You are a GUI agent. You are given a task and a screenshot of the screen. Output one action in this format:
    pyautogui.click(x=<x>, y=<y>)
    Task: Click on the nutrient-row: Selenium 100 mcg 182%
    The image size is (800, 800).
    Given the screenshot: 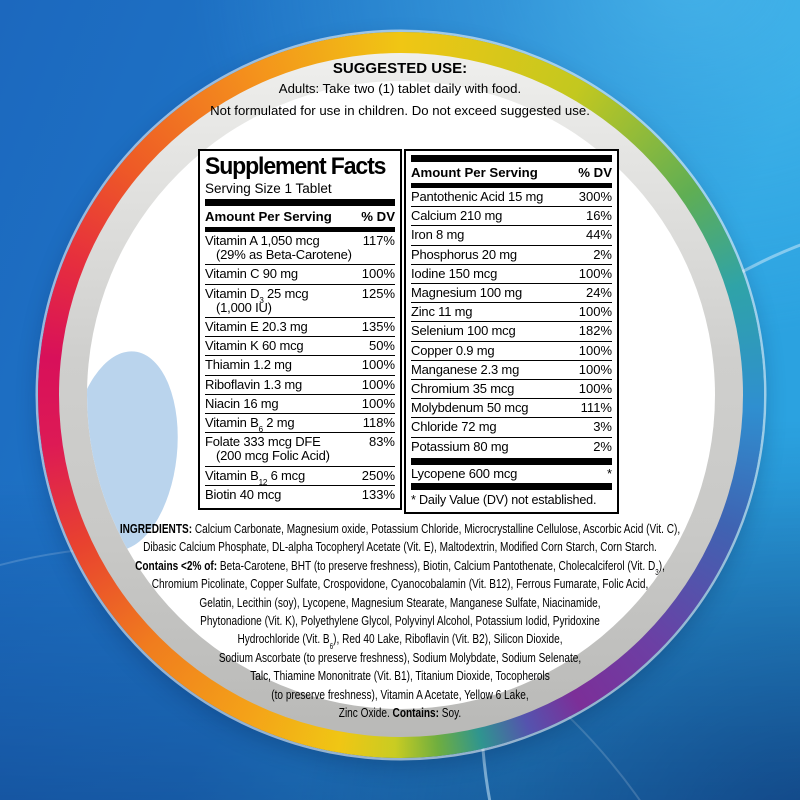 What is the action you would take?
    pyautogui.click(x=511, y=330)
    